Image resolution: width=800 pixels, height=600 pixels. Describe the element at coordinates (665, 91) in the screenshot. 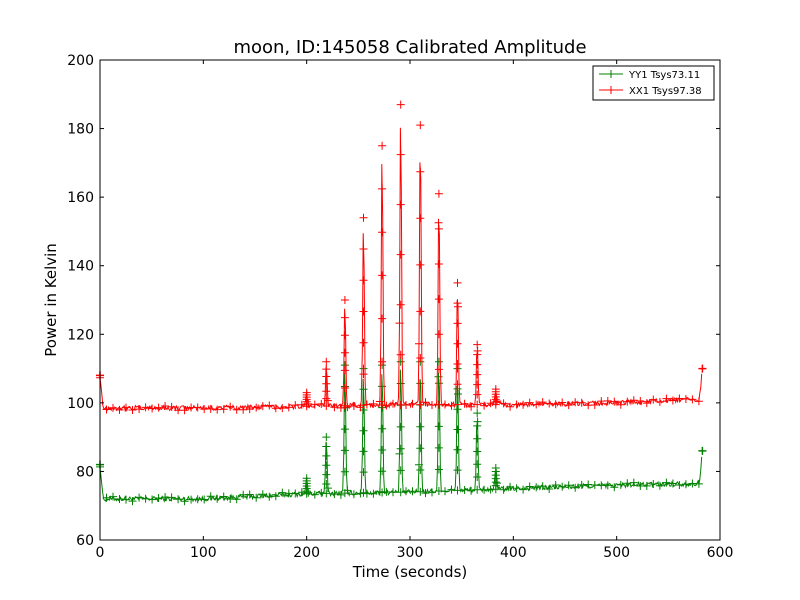

I see `legend-label-xx1: XX1 Tsys97.38` at that location.